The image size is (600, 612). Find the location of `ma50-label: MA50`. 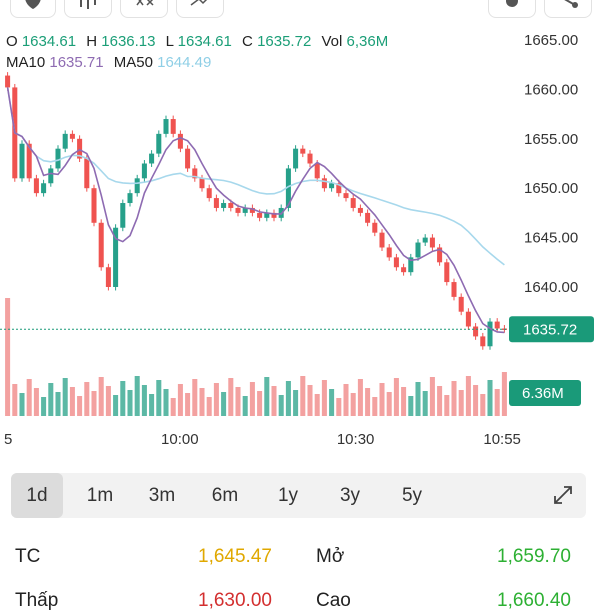

ma50-label: MA50 is located at coordinates (133, 62).